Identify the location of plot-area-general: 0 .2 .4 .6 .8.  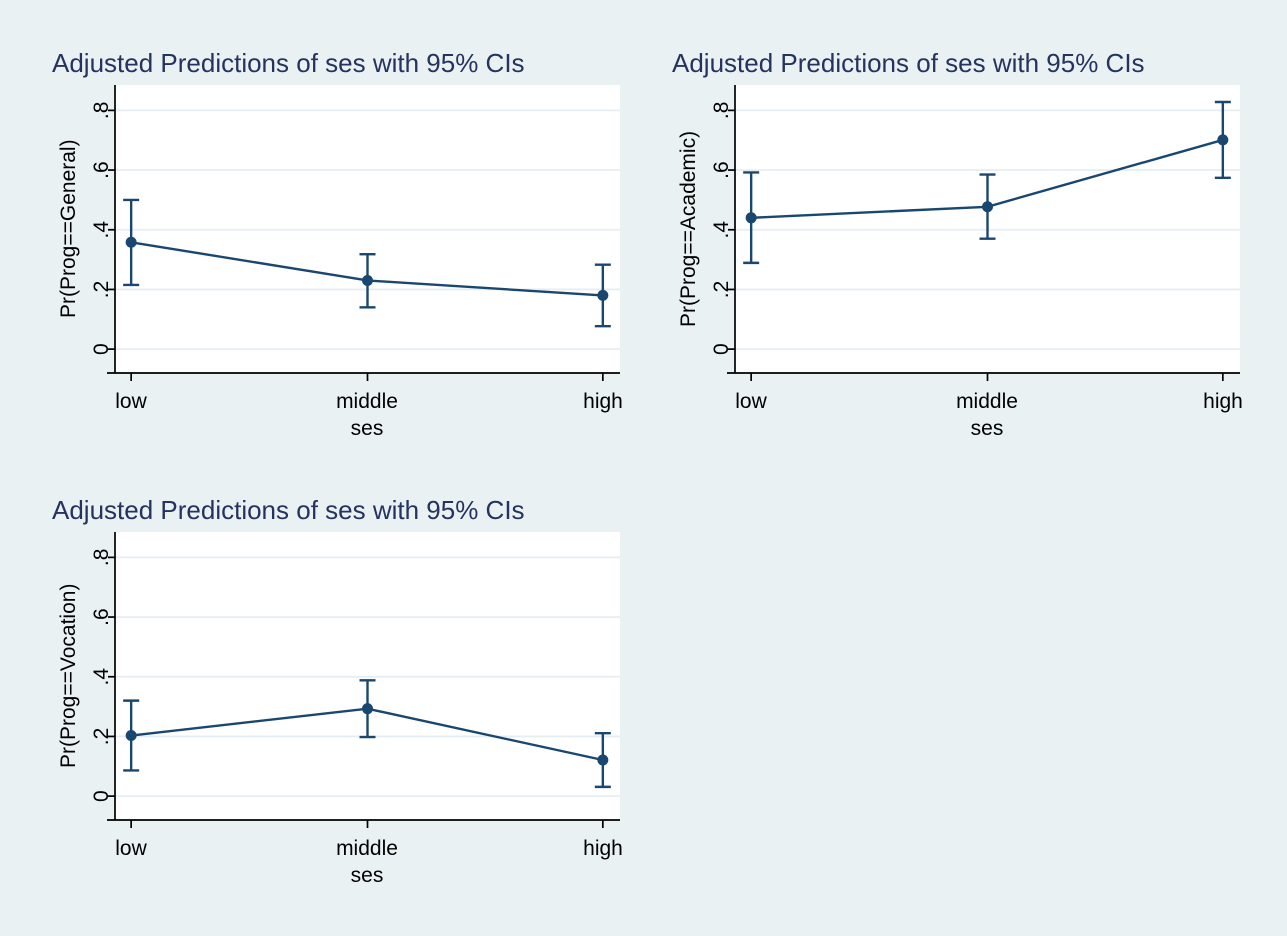
(355, 233).